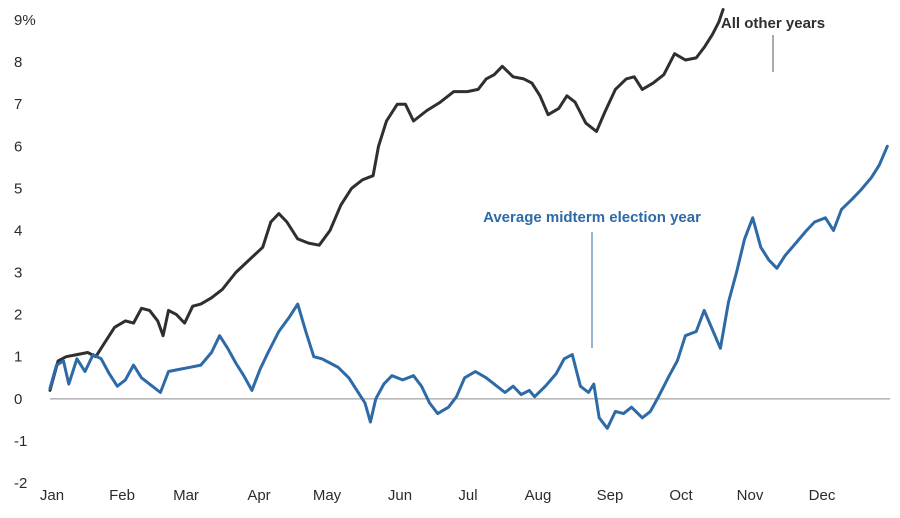 Image resolution: width=900 pixels, height=518 pixels. What do you see at coordinates (18, 357) in the screenshot?
I see `y-tick-label: 1` at bounding box center [18, 357].